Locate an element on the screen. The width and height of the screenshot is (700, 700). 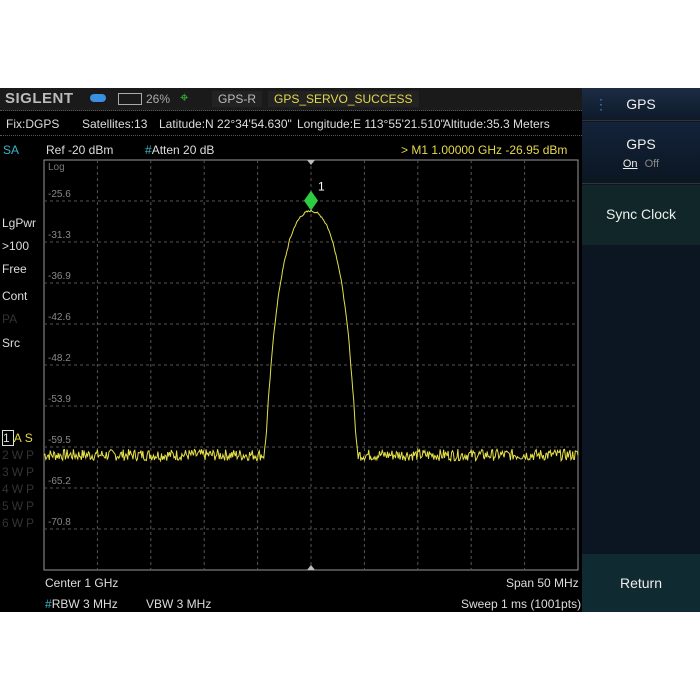
trace-flag: 1 is located at coordinates (8, 438).